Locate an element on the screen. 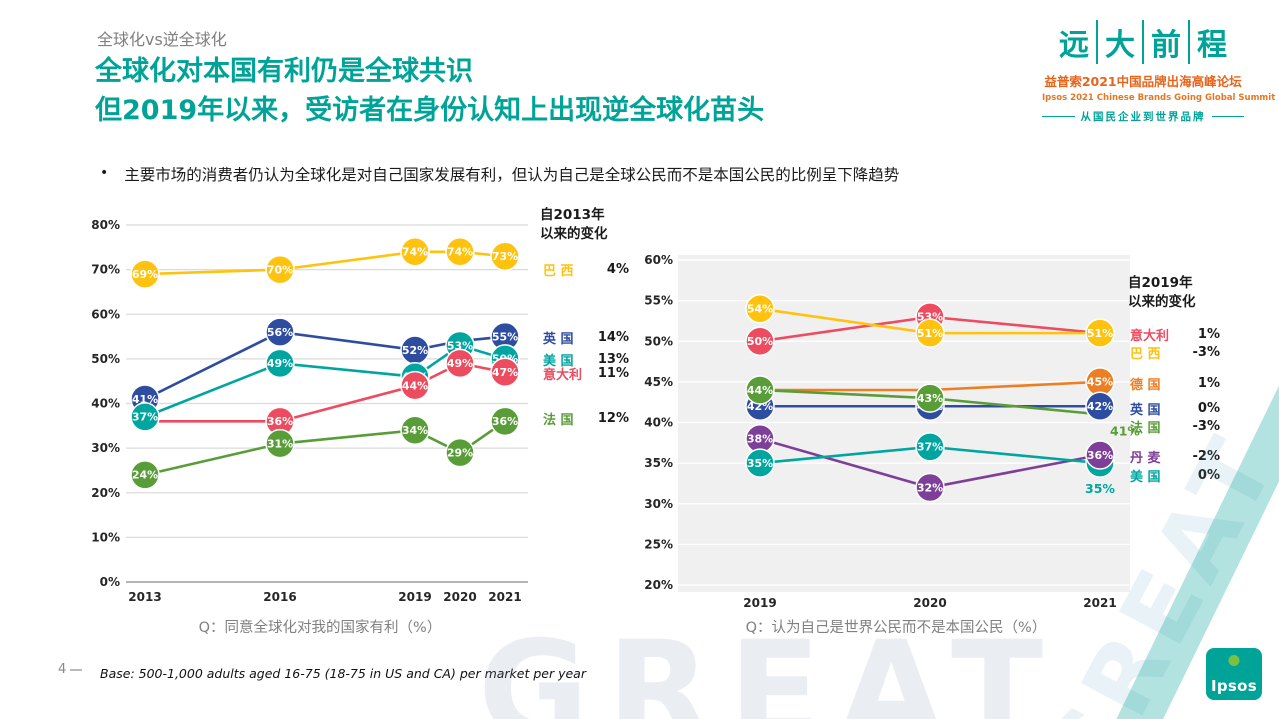 The height and width of the screenshot is (719, 1279). data-point-label: 51% is located at coordinates (930, 333).